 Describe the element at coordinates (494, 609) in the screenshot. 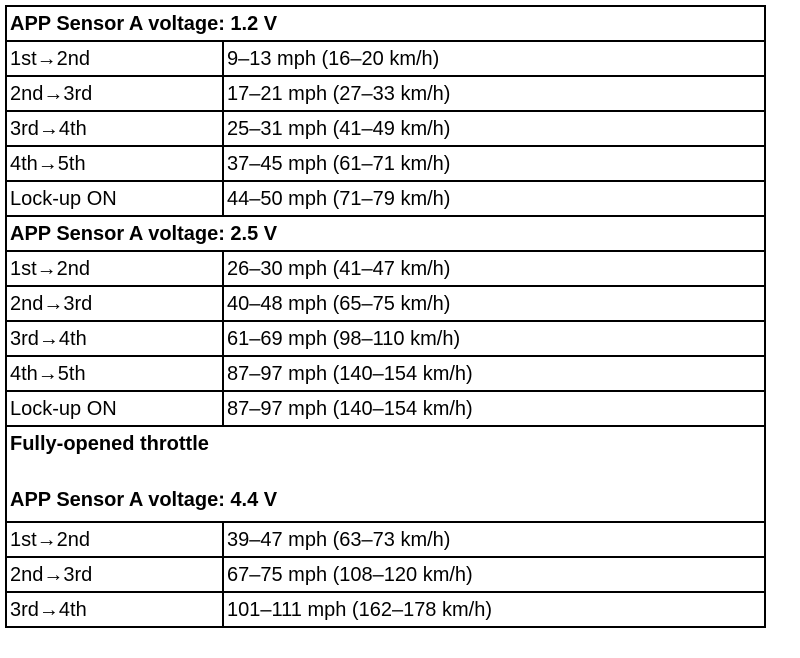

I see `speed-cell: 101–111 mph (162–178 km/h)` at that location.